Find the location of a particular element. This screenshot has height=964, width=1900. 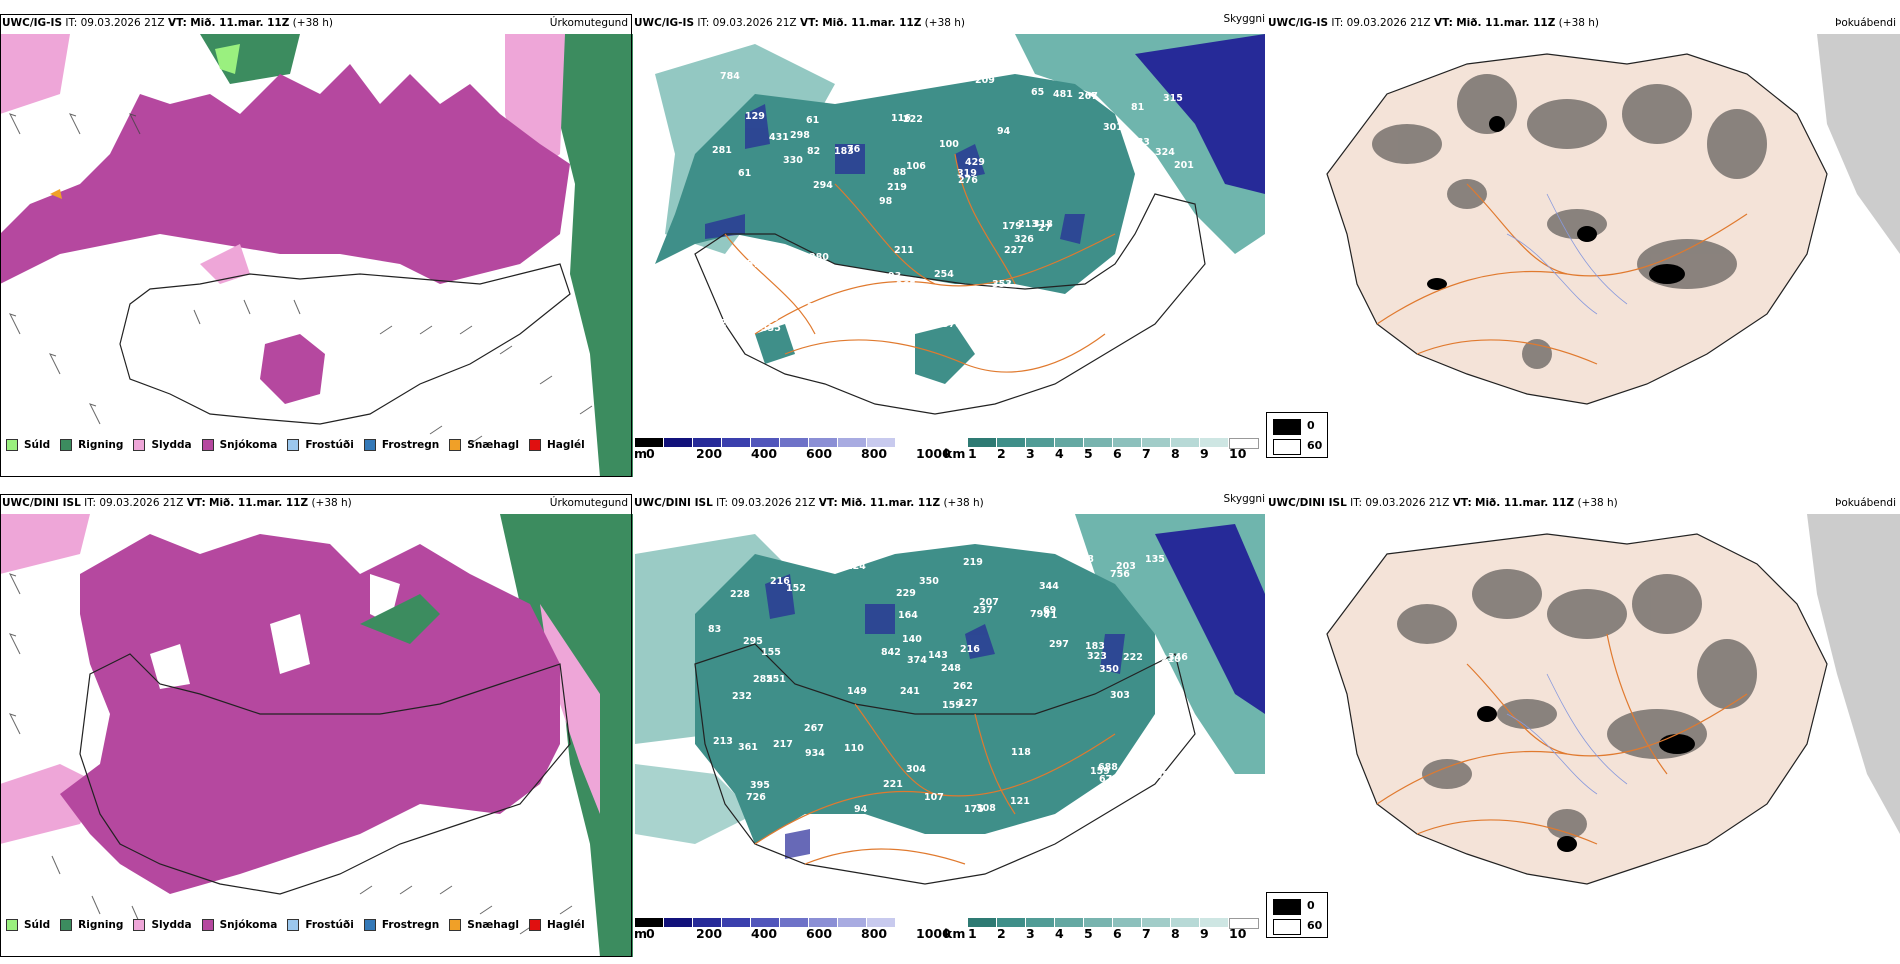

visibility-value-label: 210 is located at coordinates (1171, 659).